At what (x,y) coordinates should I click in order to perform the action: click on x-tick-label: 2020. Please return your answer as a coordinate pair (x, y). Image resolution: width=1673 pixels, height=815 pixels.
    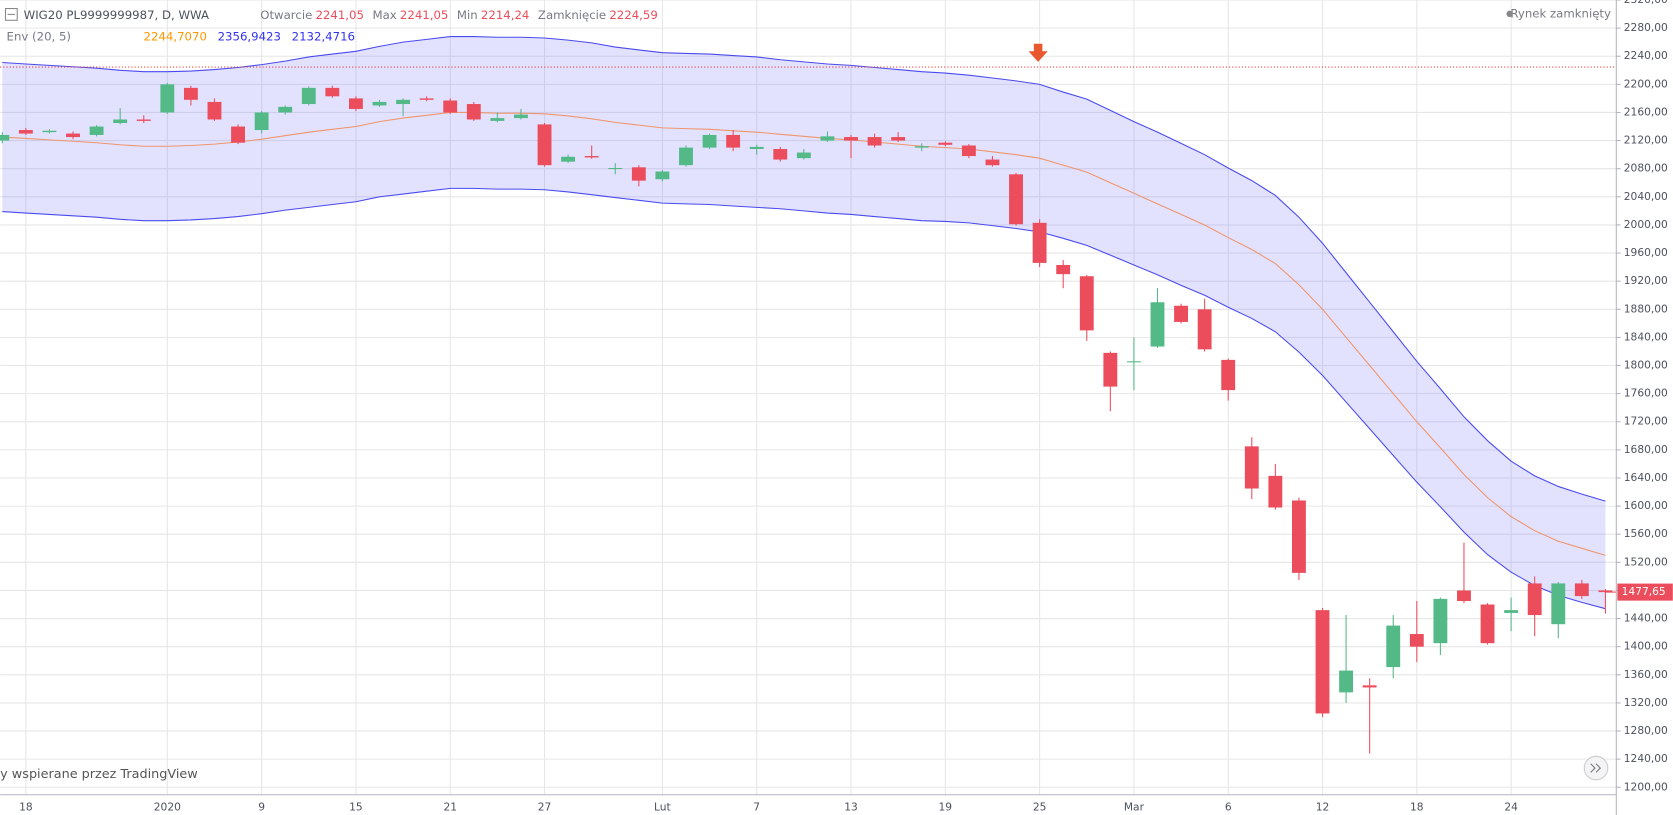
    Looking at the image, I should click on (167, 807).